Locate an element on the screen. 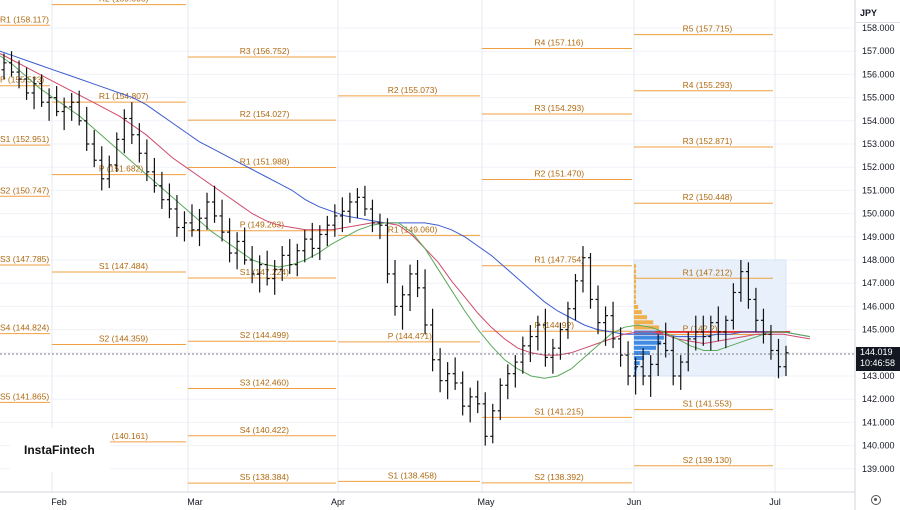 This screenshot has height=510, width=900. last-price-time: 10:46:58 is located at coordinates (878, 363).